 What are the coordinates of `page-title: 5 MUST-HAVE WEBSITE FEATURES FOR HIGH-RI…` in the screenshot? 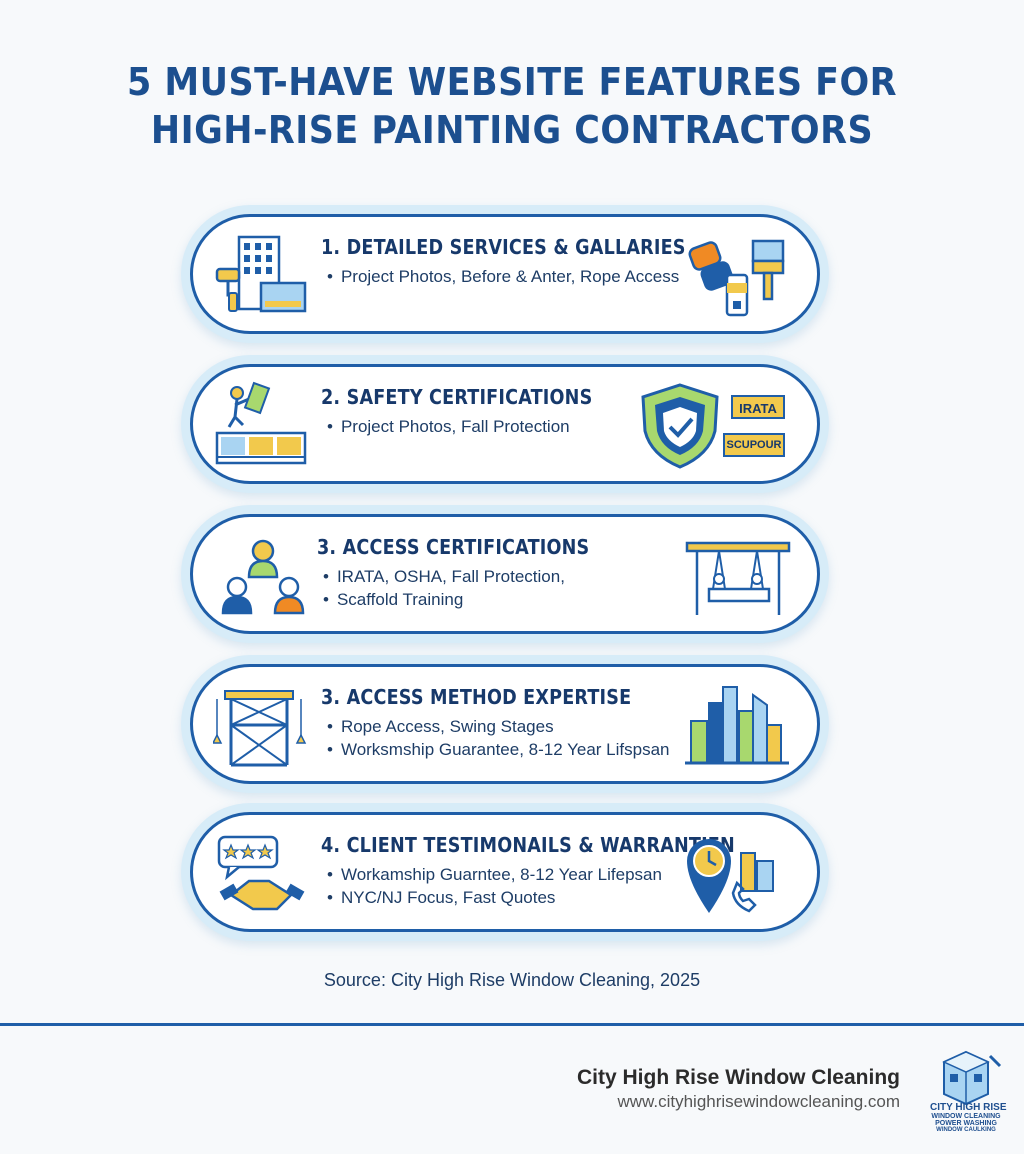 It's located at (512, 106).